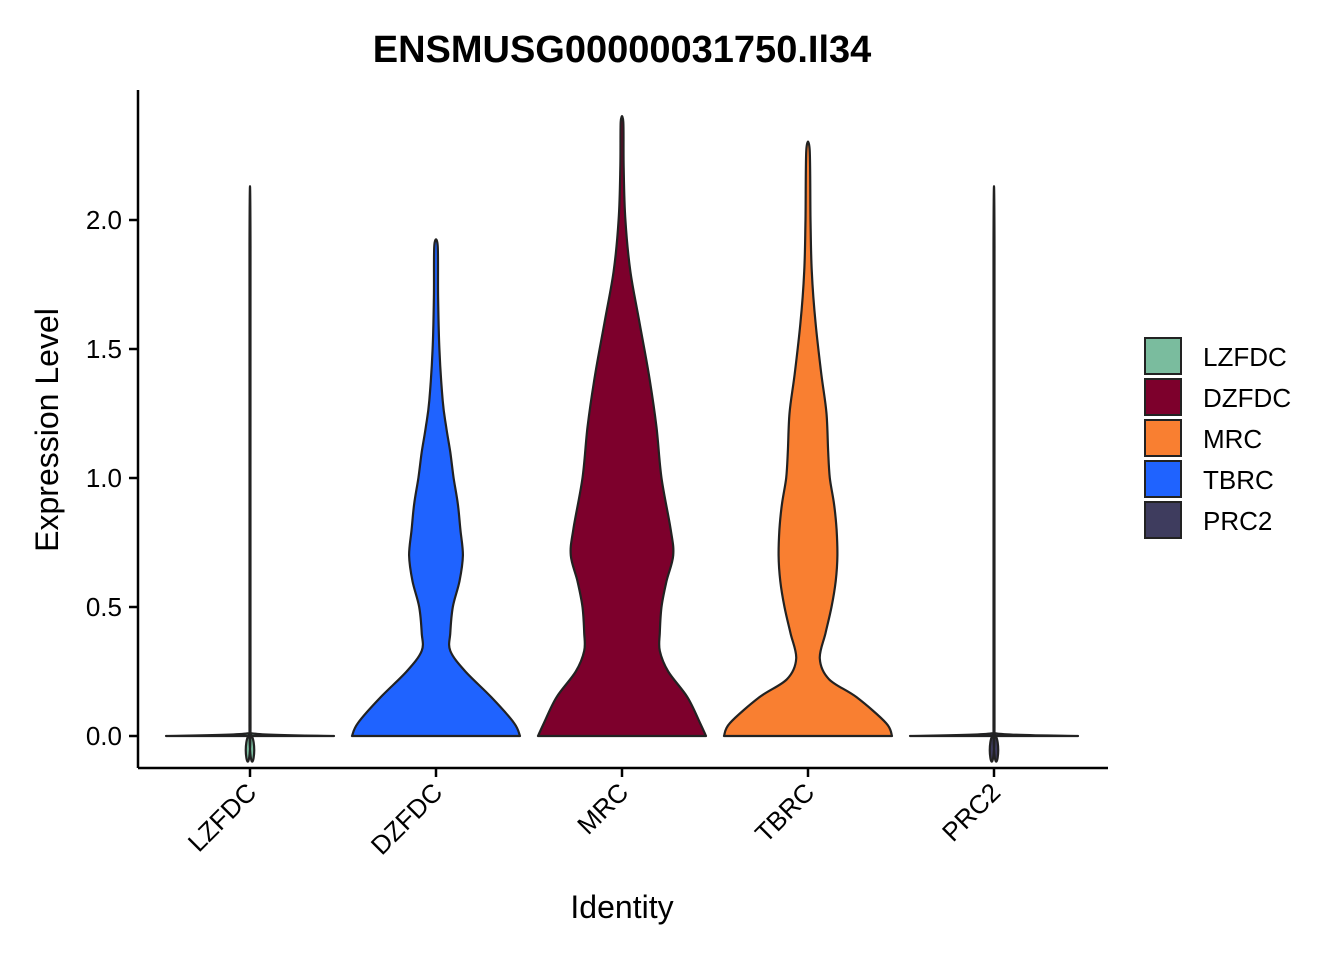 The image size is (1344, 960). I want to click on violin-dzfdc, so click(436, 488).